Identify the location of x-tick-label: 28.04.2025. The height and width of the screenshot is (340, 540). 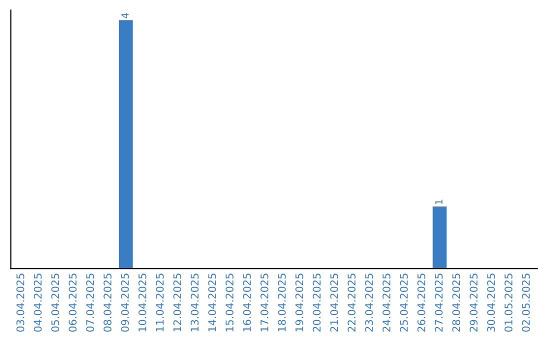
(456, 303).